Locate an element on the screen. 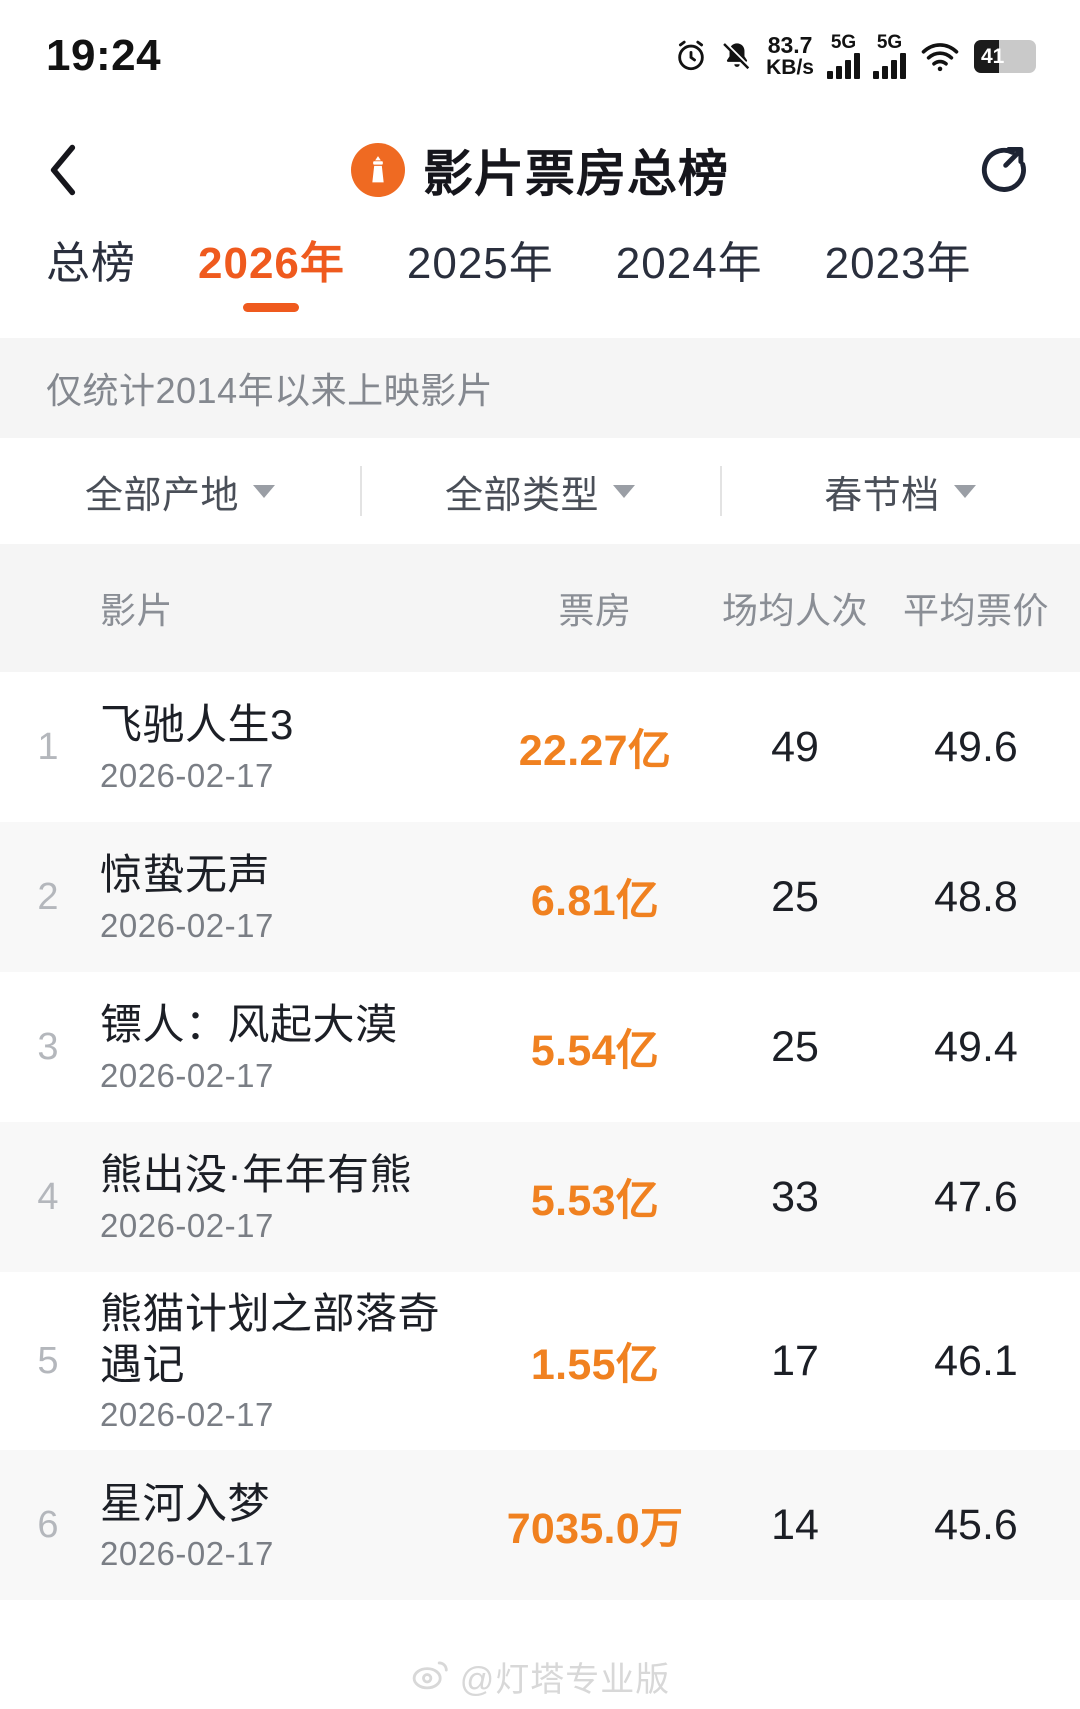 This screenshot has height=1709, width=1080. tab-label: 2026年 is located at coordinates (271, 263).